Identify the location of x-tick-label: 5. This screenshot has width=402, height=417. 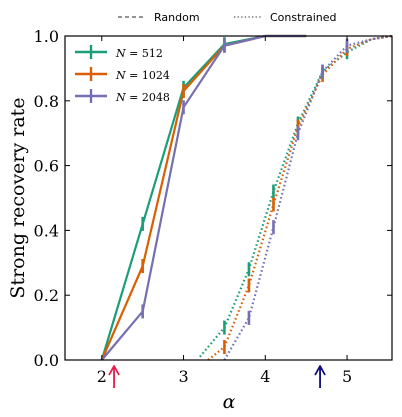
(347, 376).